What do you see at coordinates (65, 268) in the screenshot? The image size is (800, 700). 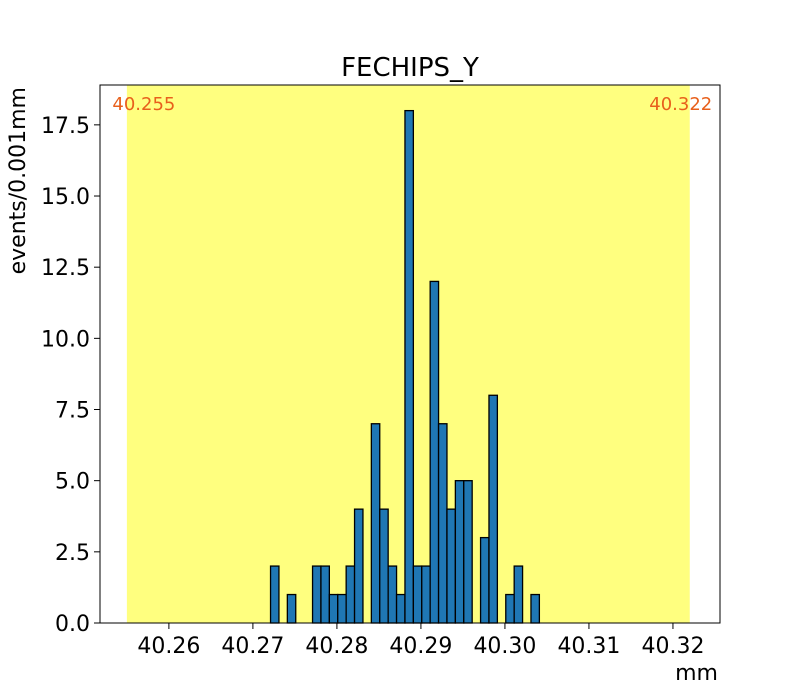 I see `y-tick-label: 12.5` at bounding box center [65, 268].